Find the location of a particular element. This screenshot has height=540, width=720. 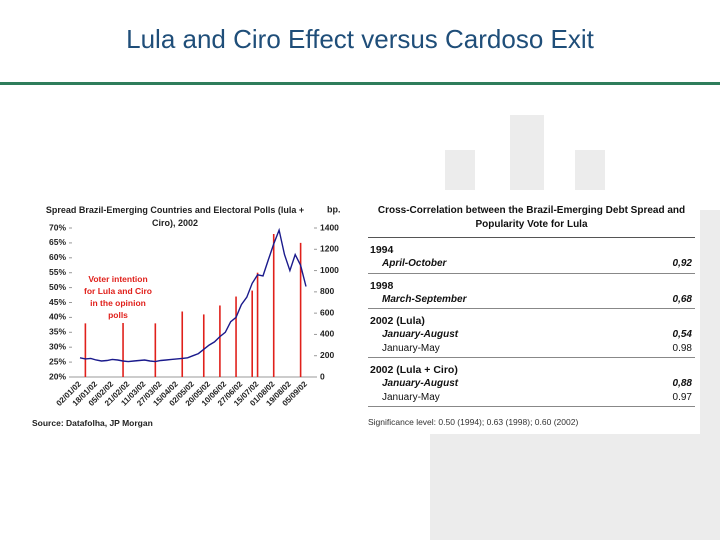

table-row: January-August 0,88 is located at coordinates (531, 384).